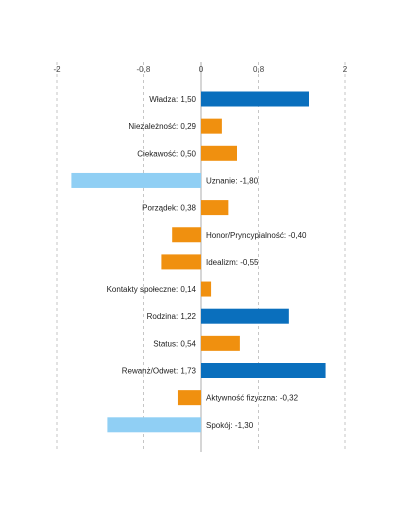 The height and width of the screenshot is (516, 400). What do you see at coordinates (244, 425) in the screenshot?
I see `value-label: -1,30` at bounding box center [244, 425].